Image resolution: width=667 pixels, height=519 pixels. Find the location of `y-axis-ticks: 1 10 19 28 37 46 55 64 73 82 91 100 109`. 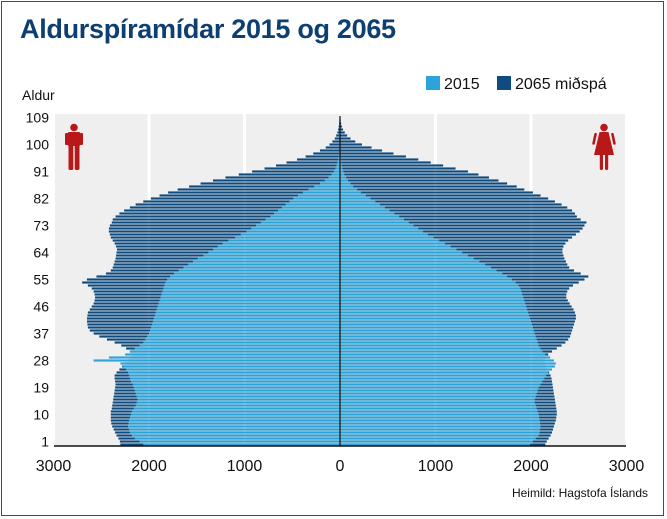

y-axis-ticks: 1 10 19 28 37 46 55 64 73 82 91 100 109 is located at coordinates (38, 280).